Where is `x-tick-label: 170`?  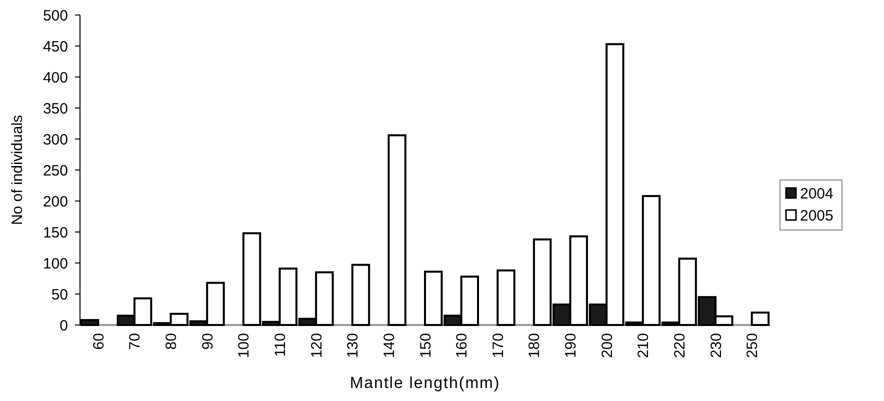
x-tick-label: 170 is located at coordinates (498, 345).